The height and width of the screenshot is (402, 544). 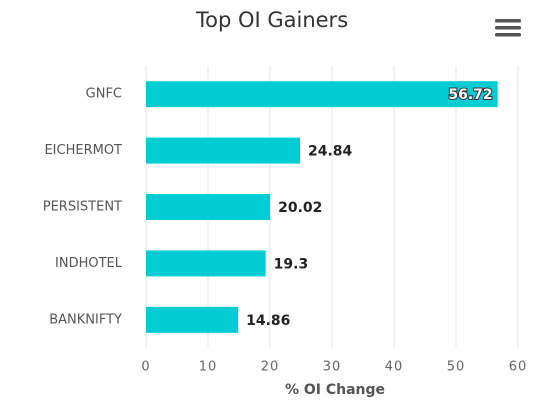 I want to click on data-label: 24.84, so click(x=330, y=152).